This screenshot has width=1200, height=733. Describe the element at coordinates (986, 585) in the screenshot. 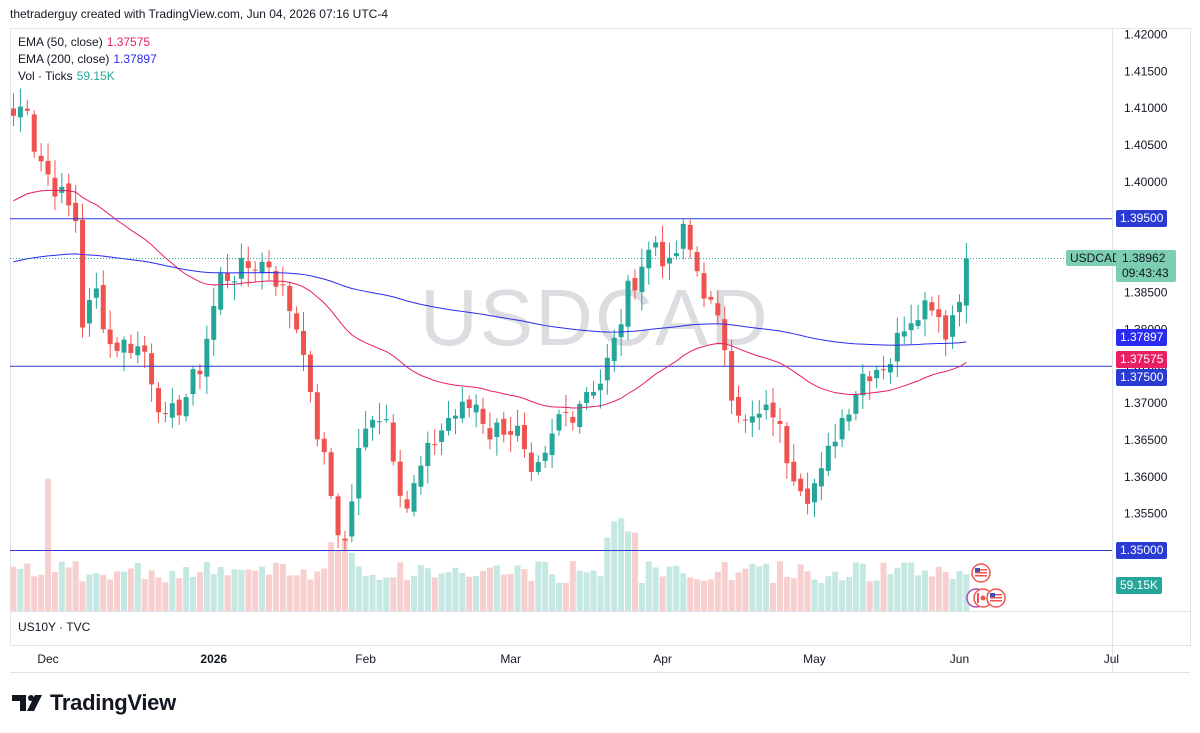

I see `event-flags` at that location.